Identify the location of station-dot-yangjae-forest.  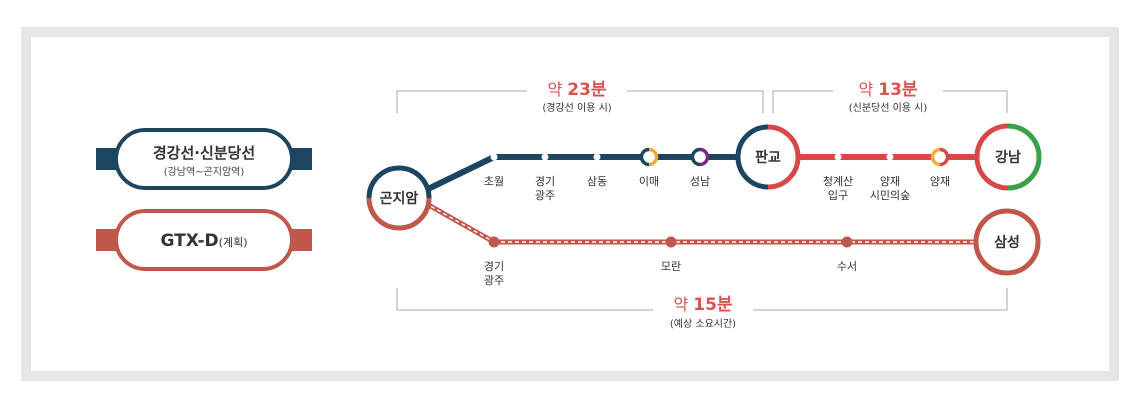
(890, 157).